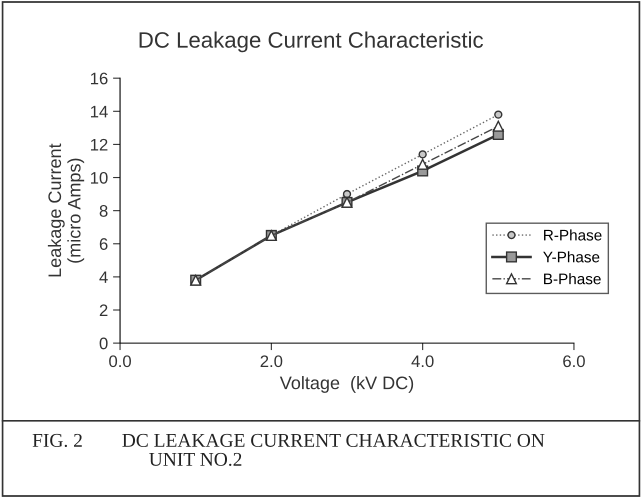 The width and height of the screenshot is (642, 498). Describe the element at coordinates (347, 384) in the screenshot. I see `x-axis-title: Voltage (kV DC)` at that location.